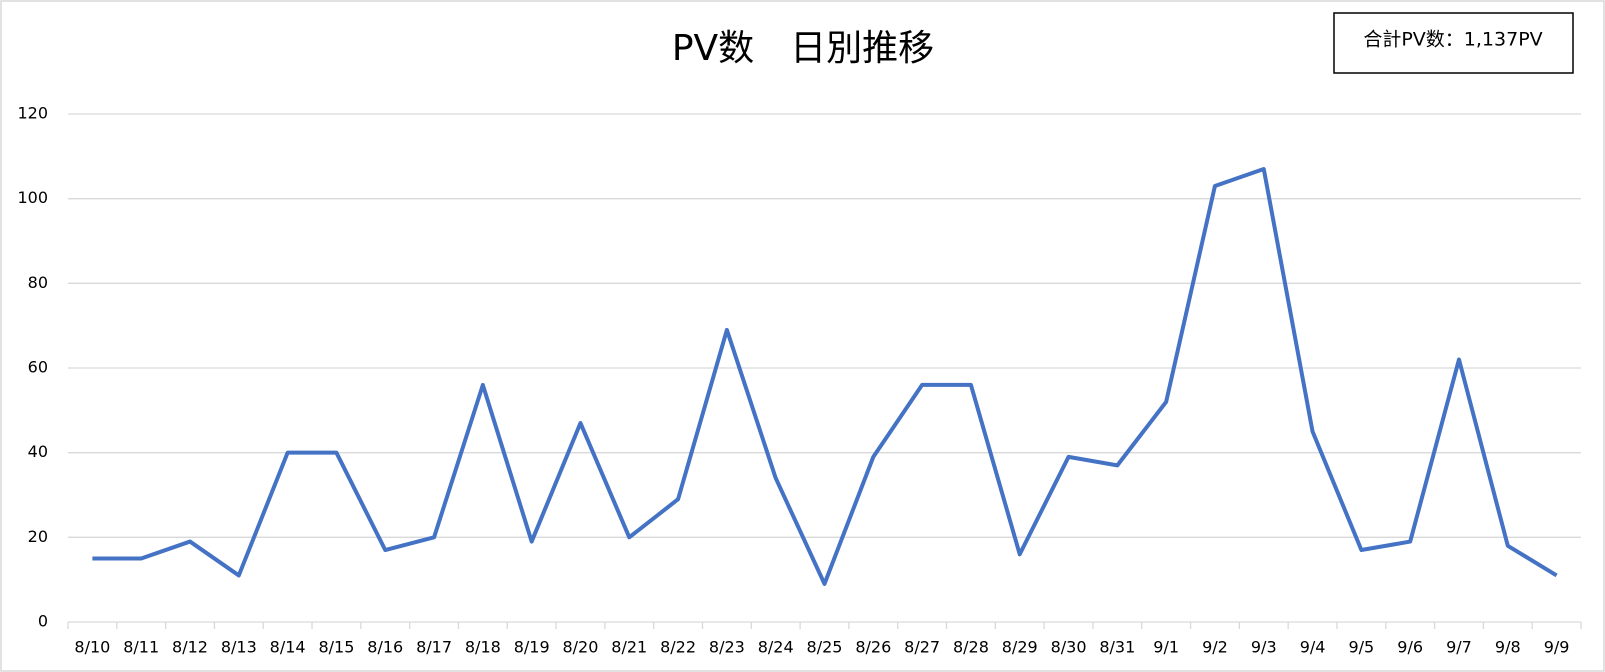 The image size is (1605, 672). I want to click on x-tick-label: 8/24, so click(776, 647).